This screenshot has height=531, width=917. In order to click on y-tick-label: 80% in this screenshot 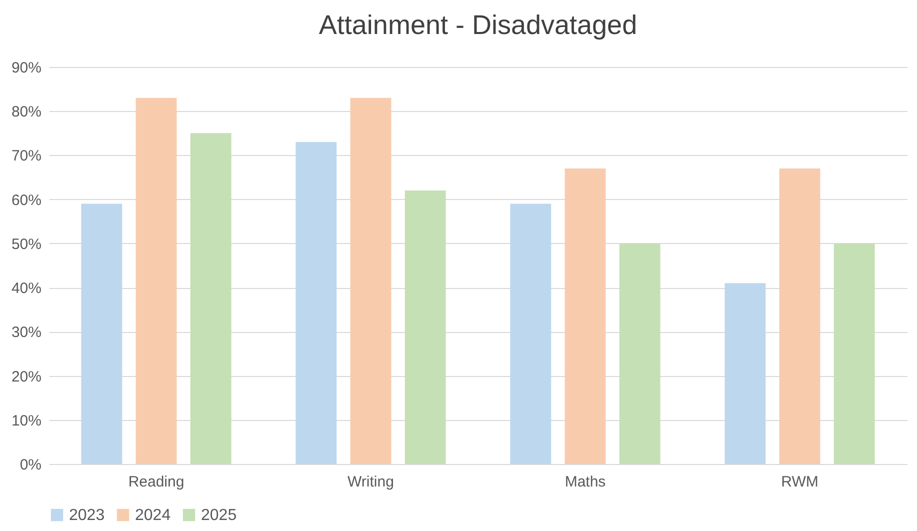, I will do `click(26, 112)`.